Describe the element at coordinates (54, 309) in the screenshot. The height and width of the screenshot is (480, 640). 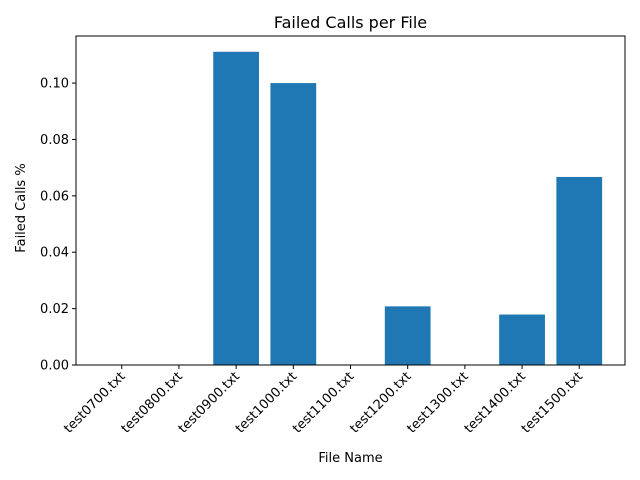
I see `y-tick-label: 0.02` at that location.